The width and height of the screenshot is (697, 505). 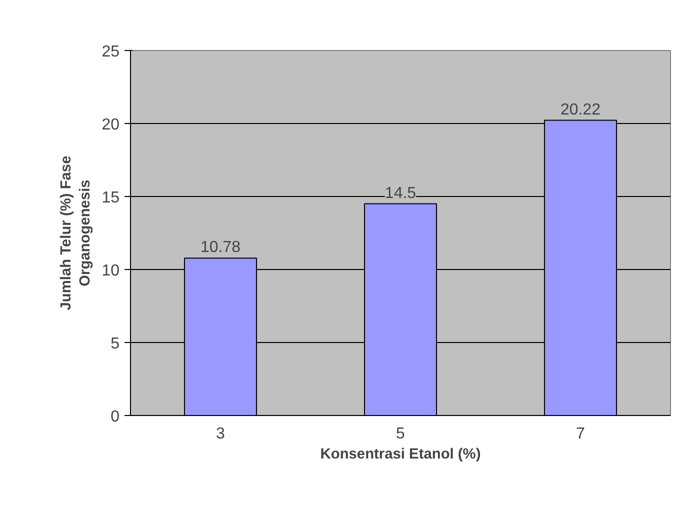 I want to click on y-tick-label: 0, so click(x=115, y=417).